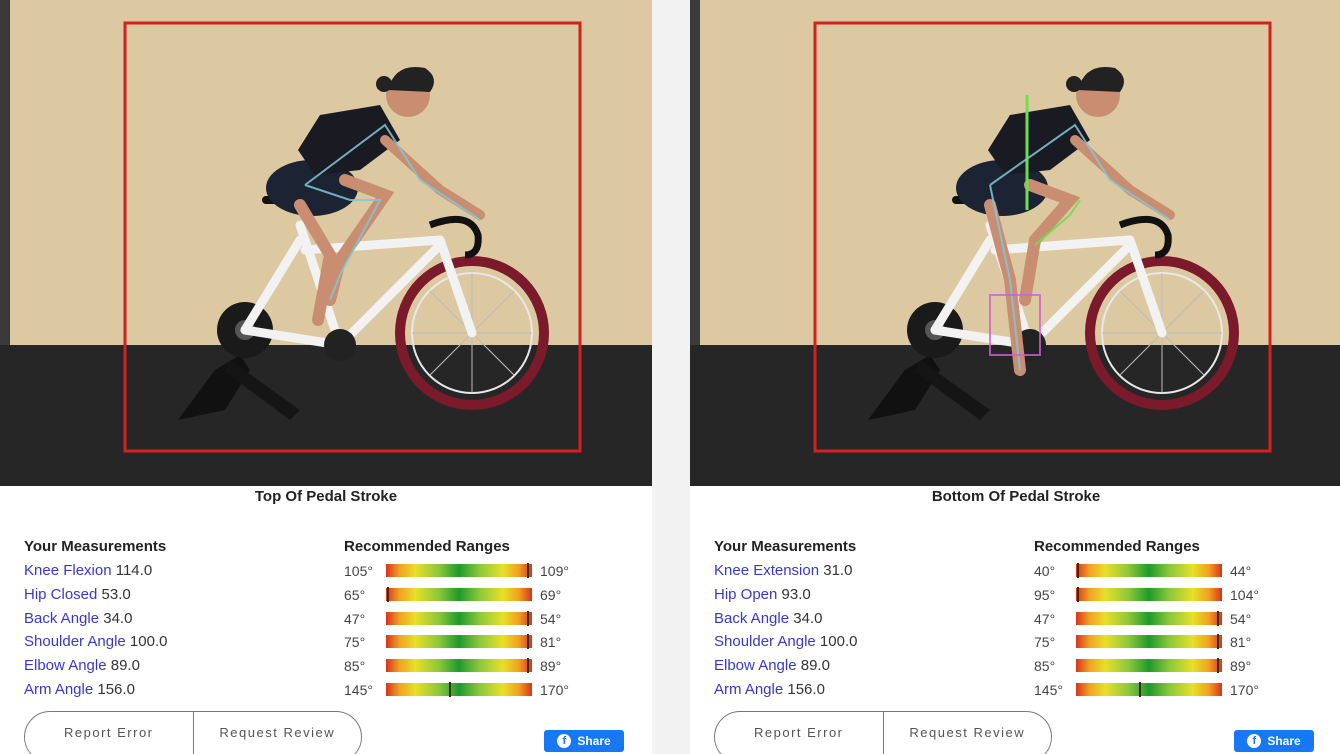 This screenshot has width=1340, height=754. I want to click on range-row: 105° 109°, so click(465, 574).